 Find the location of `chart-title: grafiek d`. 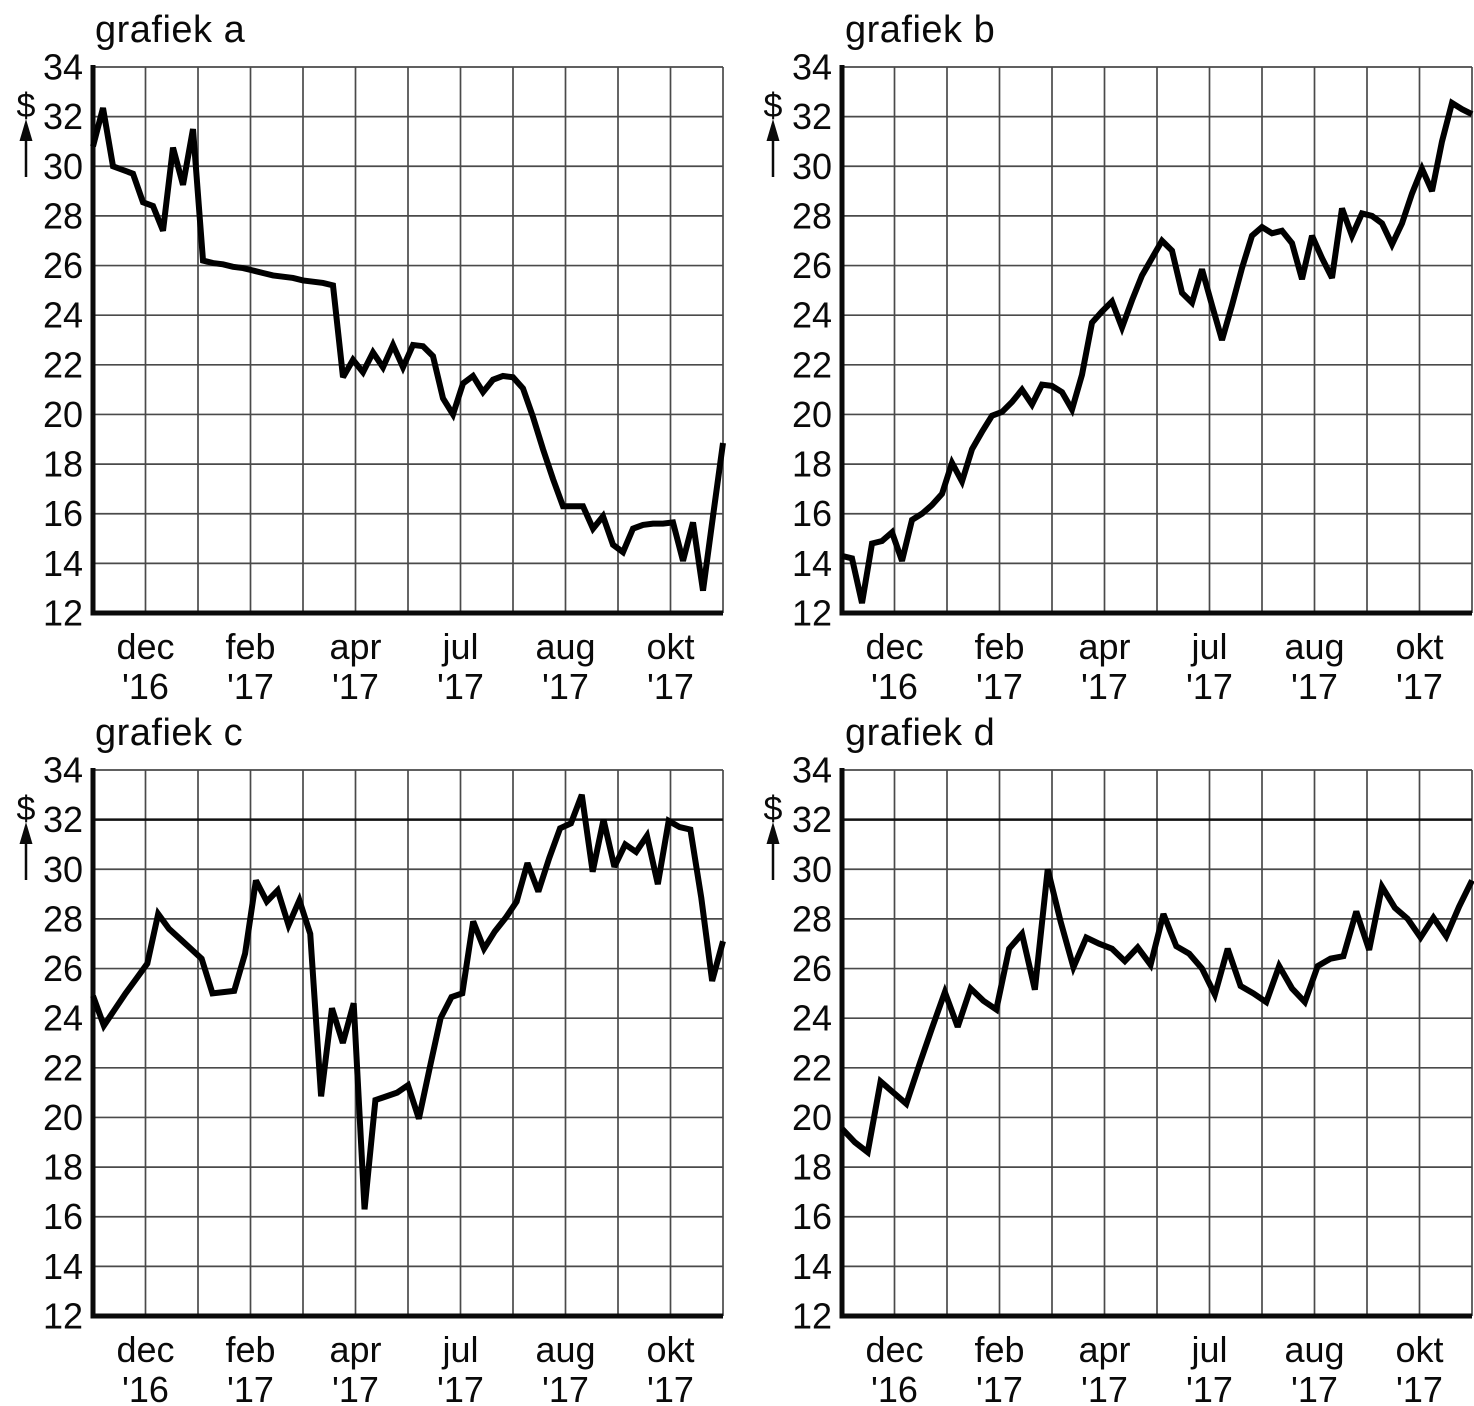

chart-title: grafiek d is located at coordinates (920, 733).